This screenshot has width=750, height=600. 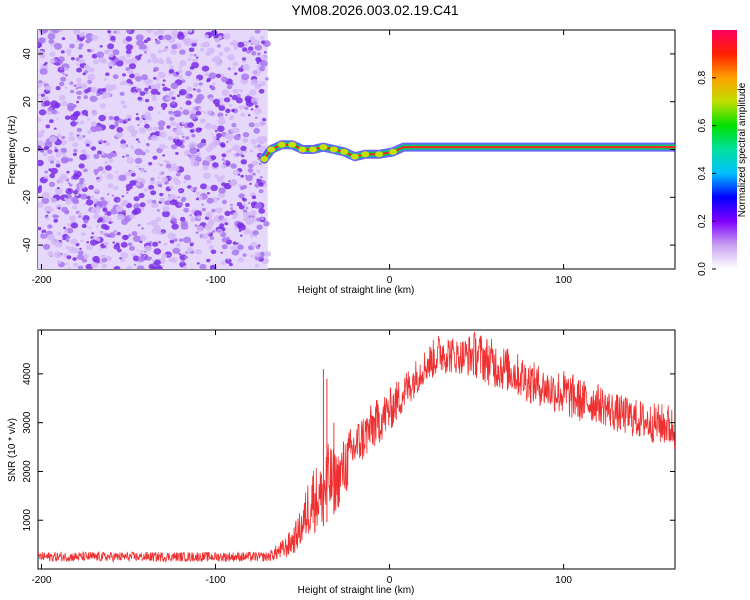 What do you see at coordinates (27, 422) in the screenshot?
I see `y-tick-label: 3000` at bounding box center [27, 422].